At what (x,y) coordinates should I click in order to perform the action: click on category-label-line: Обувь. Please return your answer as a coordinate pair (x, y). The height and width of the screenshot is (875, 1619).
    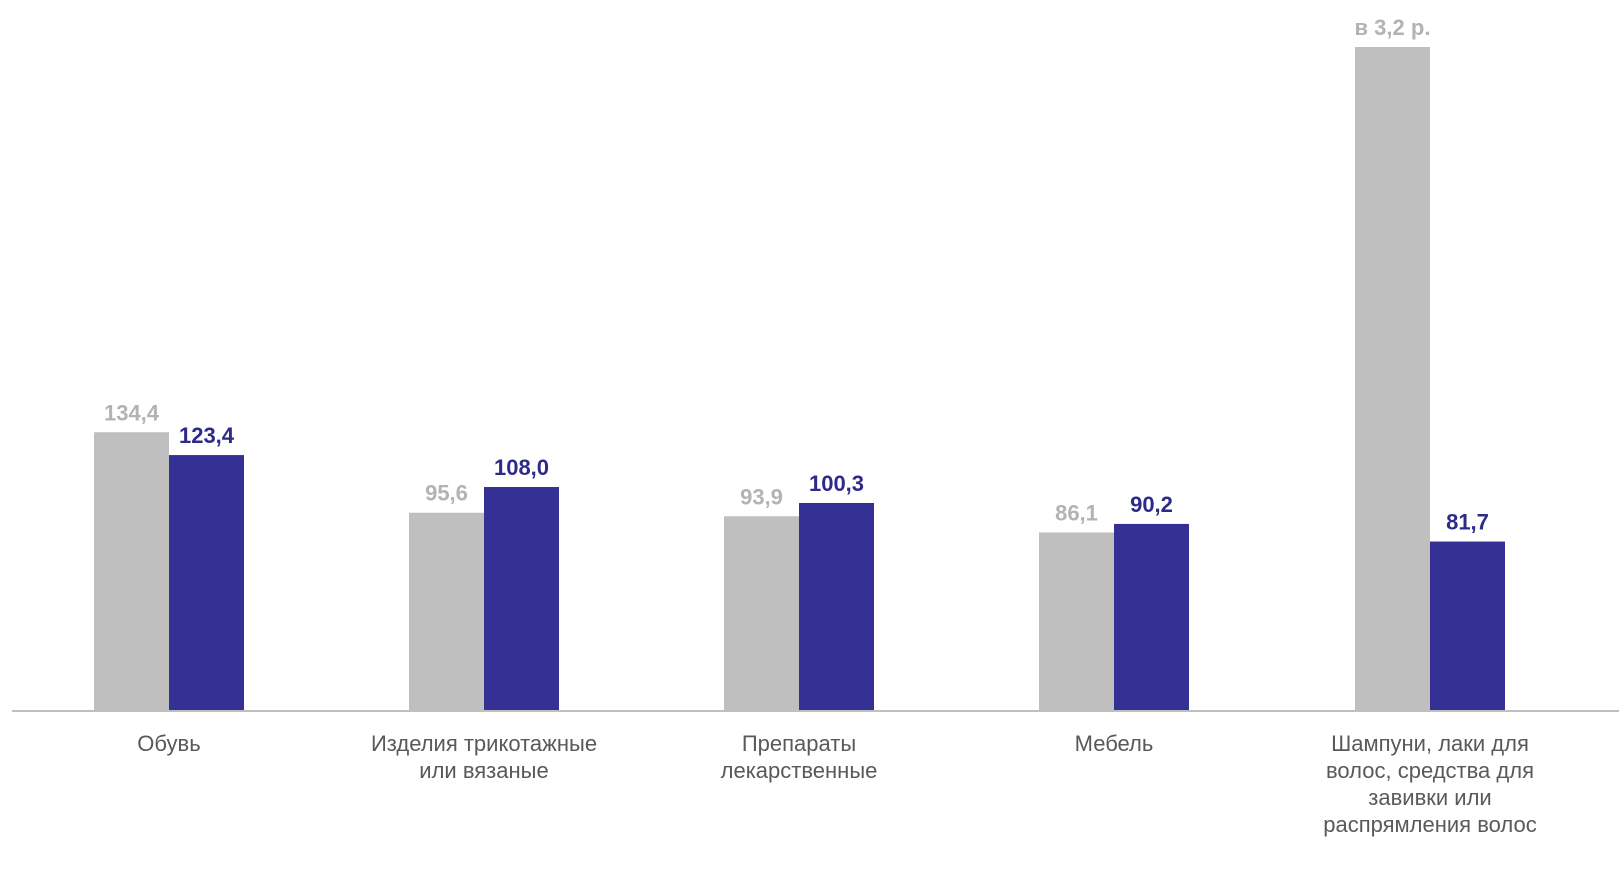
    Looking at the image, I should click on (168, 743).